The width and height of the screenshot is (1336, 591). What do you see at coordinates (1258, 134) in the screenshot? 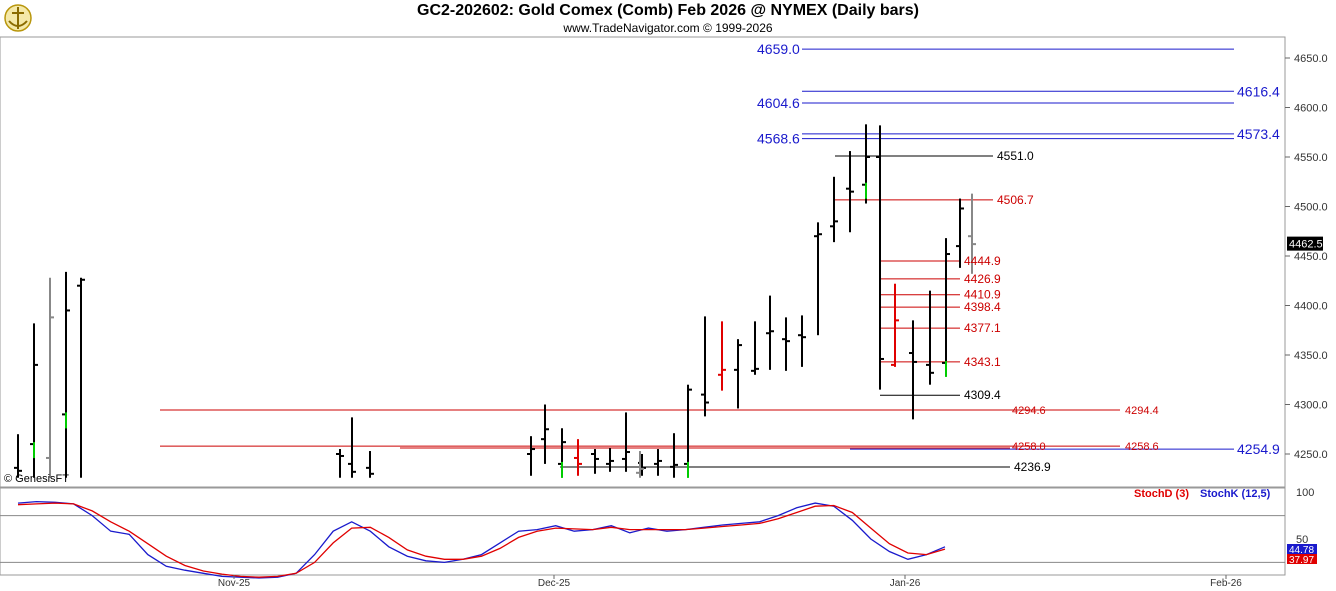
I see `blue-level-label: 4573.4` at bounding box center [1258, 134].